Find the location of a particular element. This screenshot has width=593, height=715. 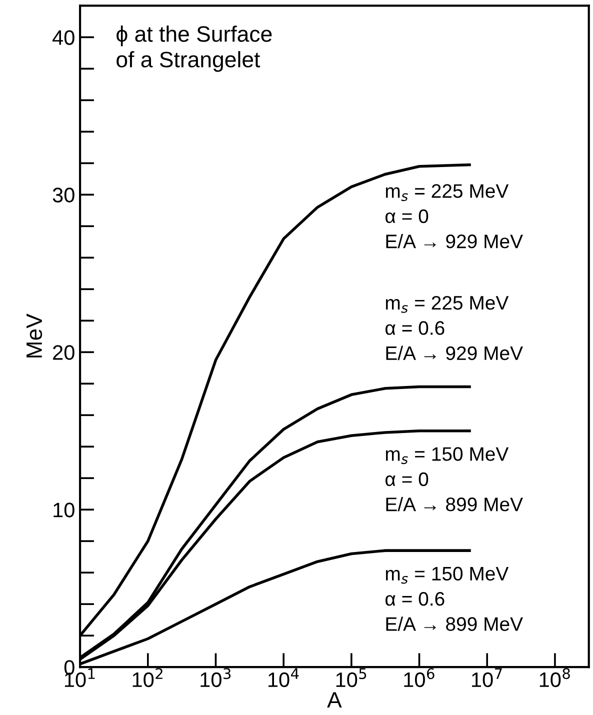

y-tick-label: 20 is located at coordinates (63, 352).